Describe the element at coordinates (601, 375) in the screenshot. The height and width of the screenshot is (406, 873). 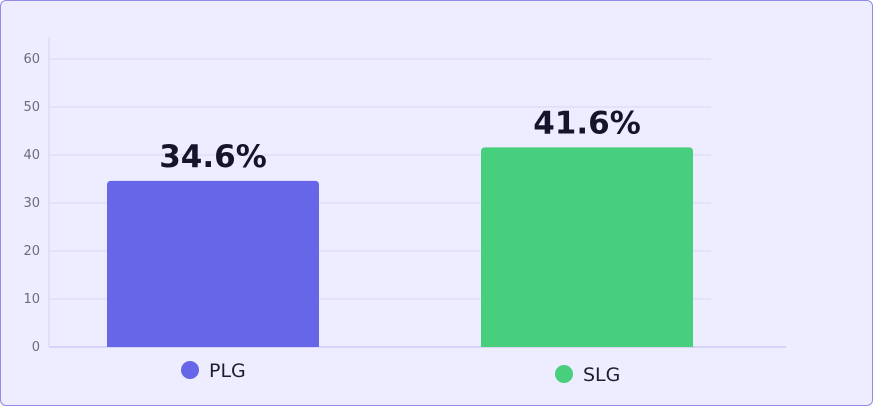
I see `legend-label-slg: SLG` at that location.